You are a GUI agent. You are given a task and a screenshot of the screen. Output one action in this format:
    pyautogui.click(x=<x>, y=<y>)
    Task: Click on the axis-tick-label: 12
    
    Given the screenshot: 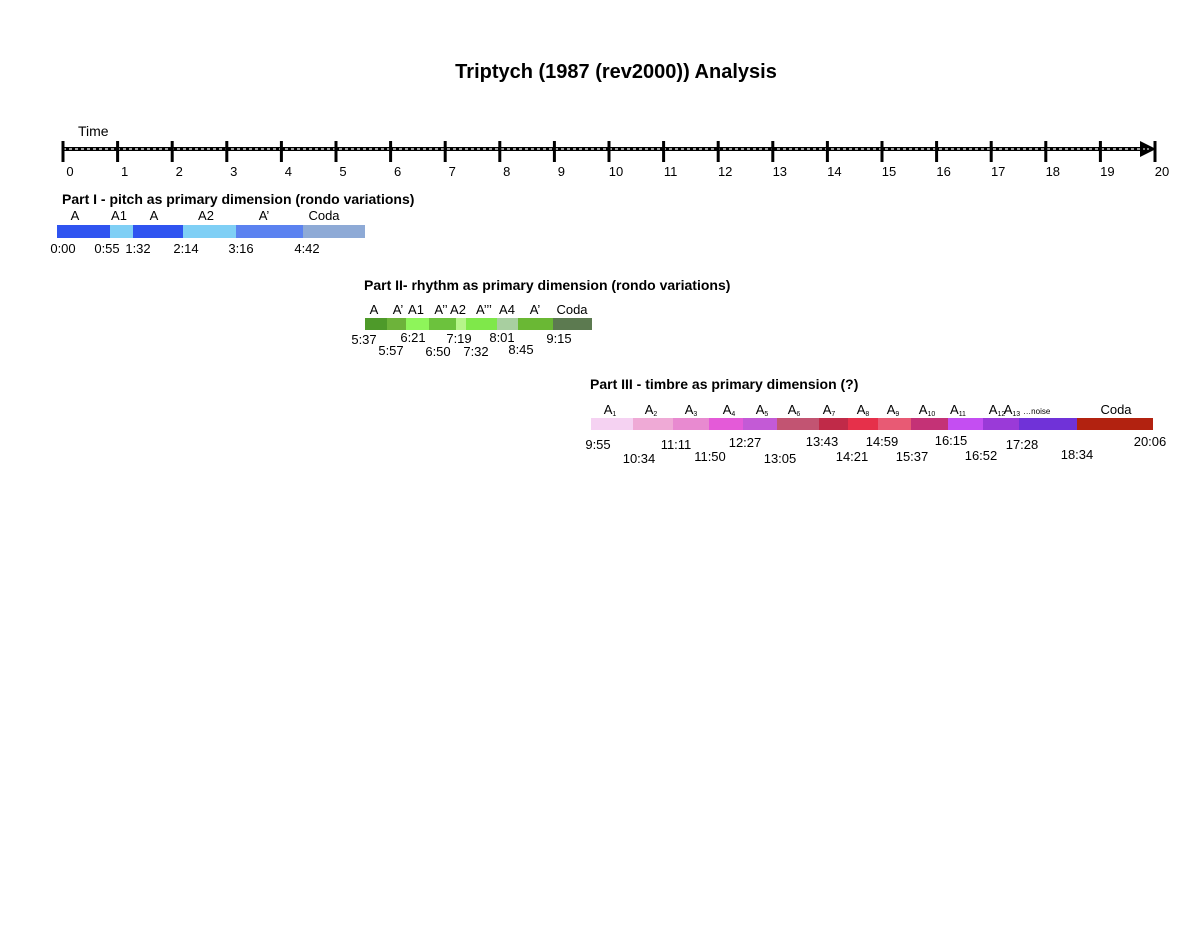 What is the action you would take?
    pyautogui.click(x=725, y=171)
    